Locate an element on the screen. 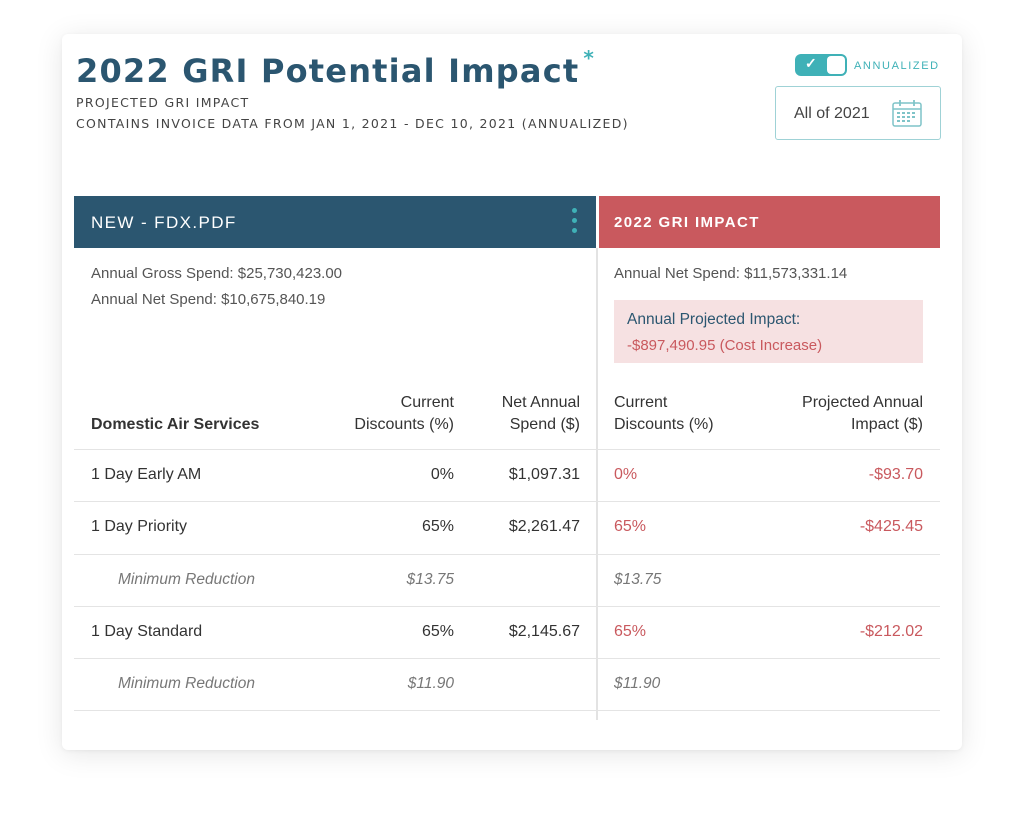 This screenshot has height=814, width=1024. col-header-current-discounts: Current Discounts (%) is located at coordinates (404, 413).